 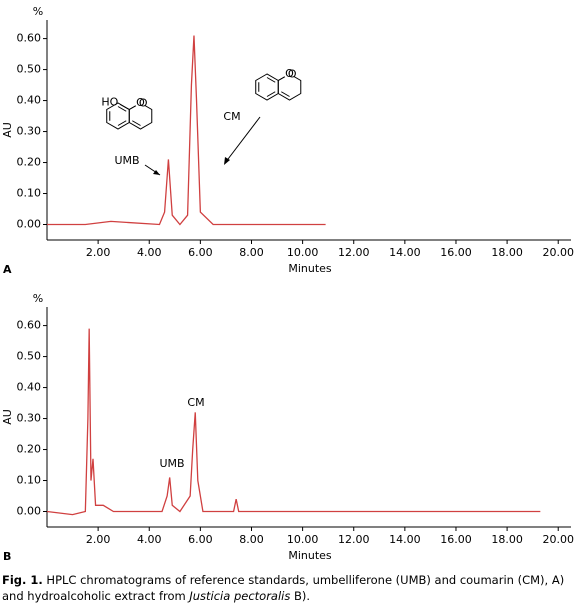 What do you see at coordinates (300, 596) in the screenshot?
I see `caption-end: B).` at bounding box center [300, 596].